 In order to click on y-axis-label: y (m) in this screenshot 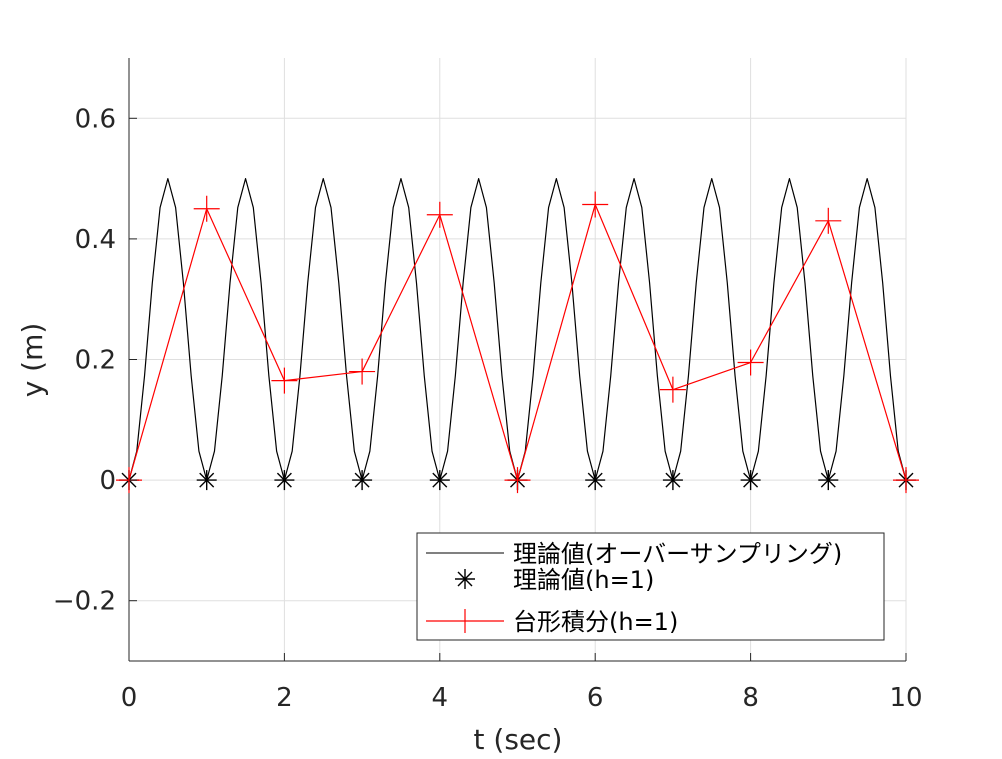, I will do `click(32, 360)`.